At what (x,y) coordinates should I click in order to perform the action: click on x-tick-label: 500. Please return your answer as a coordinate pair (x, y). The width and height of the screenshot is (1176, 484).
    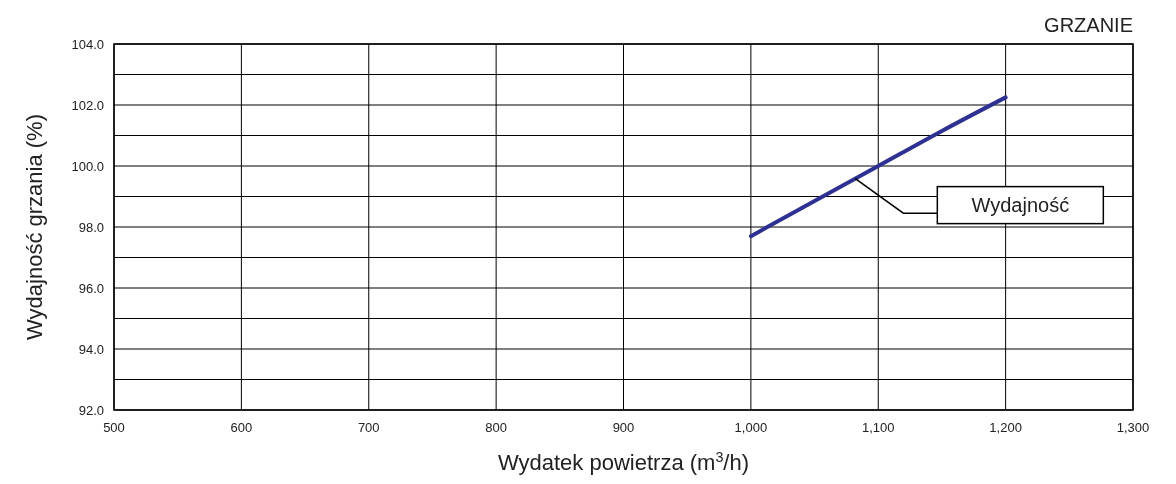
    Looking at the image, I should click on (114, 427).